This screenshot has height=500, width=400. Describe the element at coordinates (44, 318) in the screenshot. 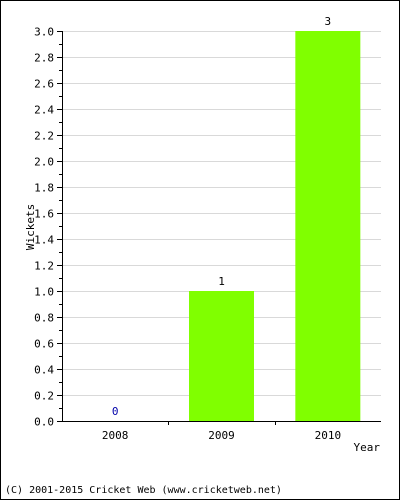

I see `y-tick-label: 0.8` at that location.